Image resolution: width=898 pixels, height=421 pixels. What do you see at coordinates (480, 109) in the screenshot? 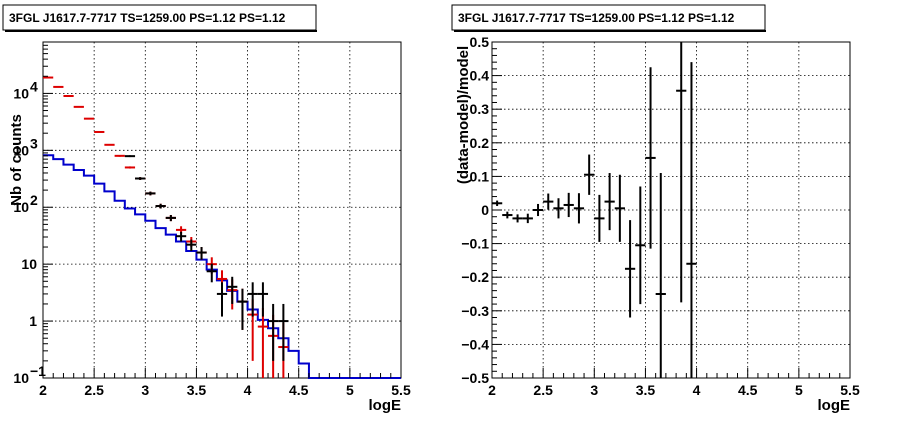
I see `residual-y-tick-label: 0.3` at bounding box center [480, 109].